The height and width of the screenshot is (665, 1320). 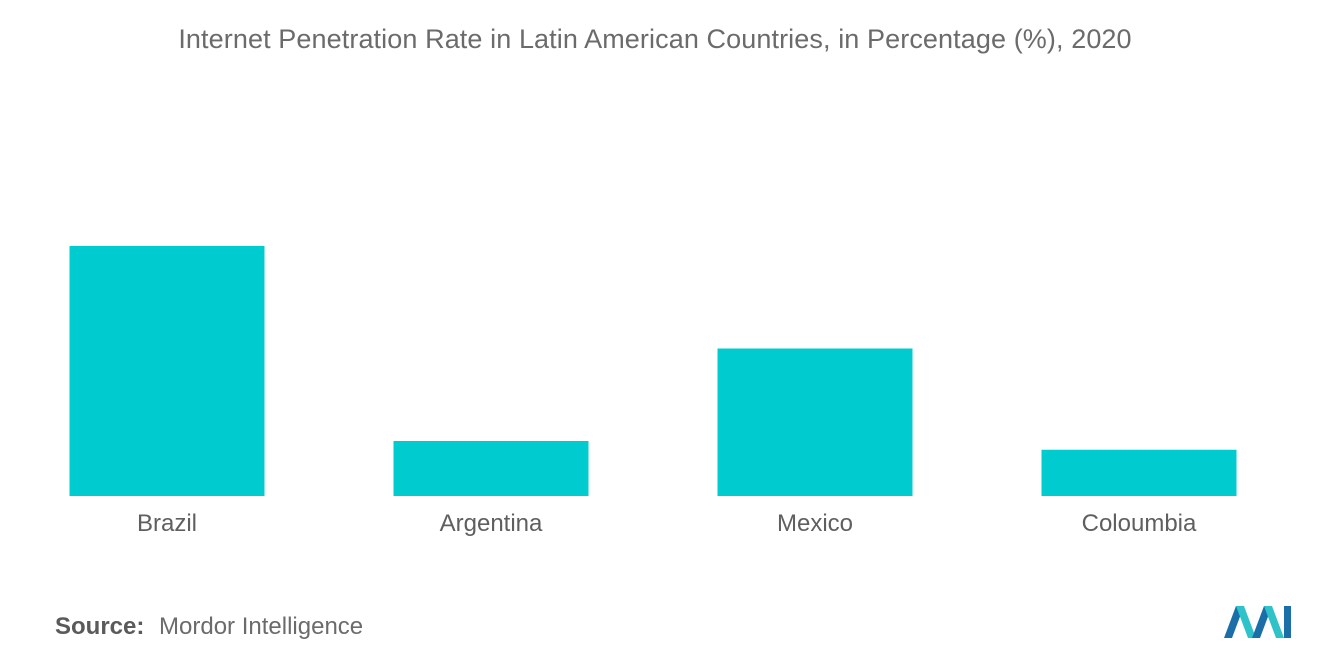 I want to click on x-tick-label: Brazil, so click(x=167, y=523).